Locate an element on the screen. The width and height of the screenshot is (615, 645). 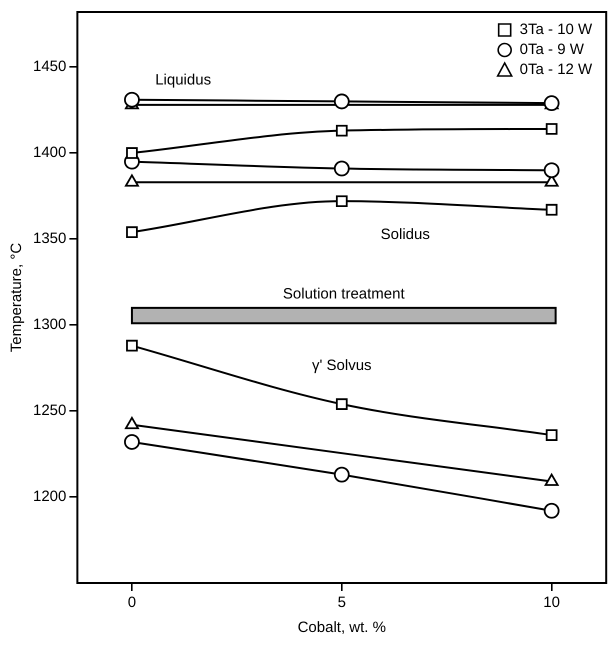
x-tick-label: 10 is located at coordinates (551, 603).